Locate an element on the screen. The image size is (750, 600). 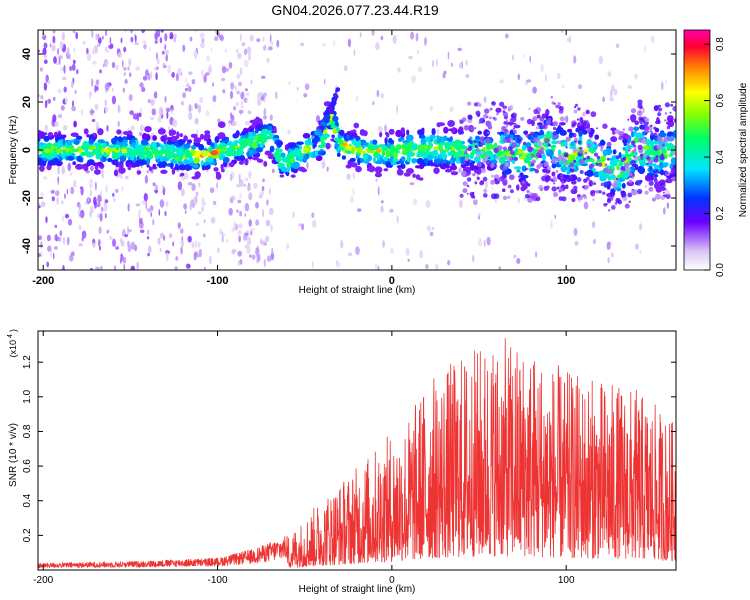
colorbar-tick-label: 0.2 is located at coordinates (720, 213).